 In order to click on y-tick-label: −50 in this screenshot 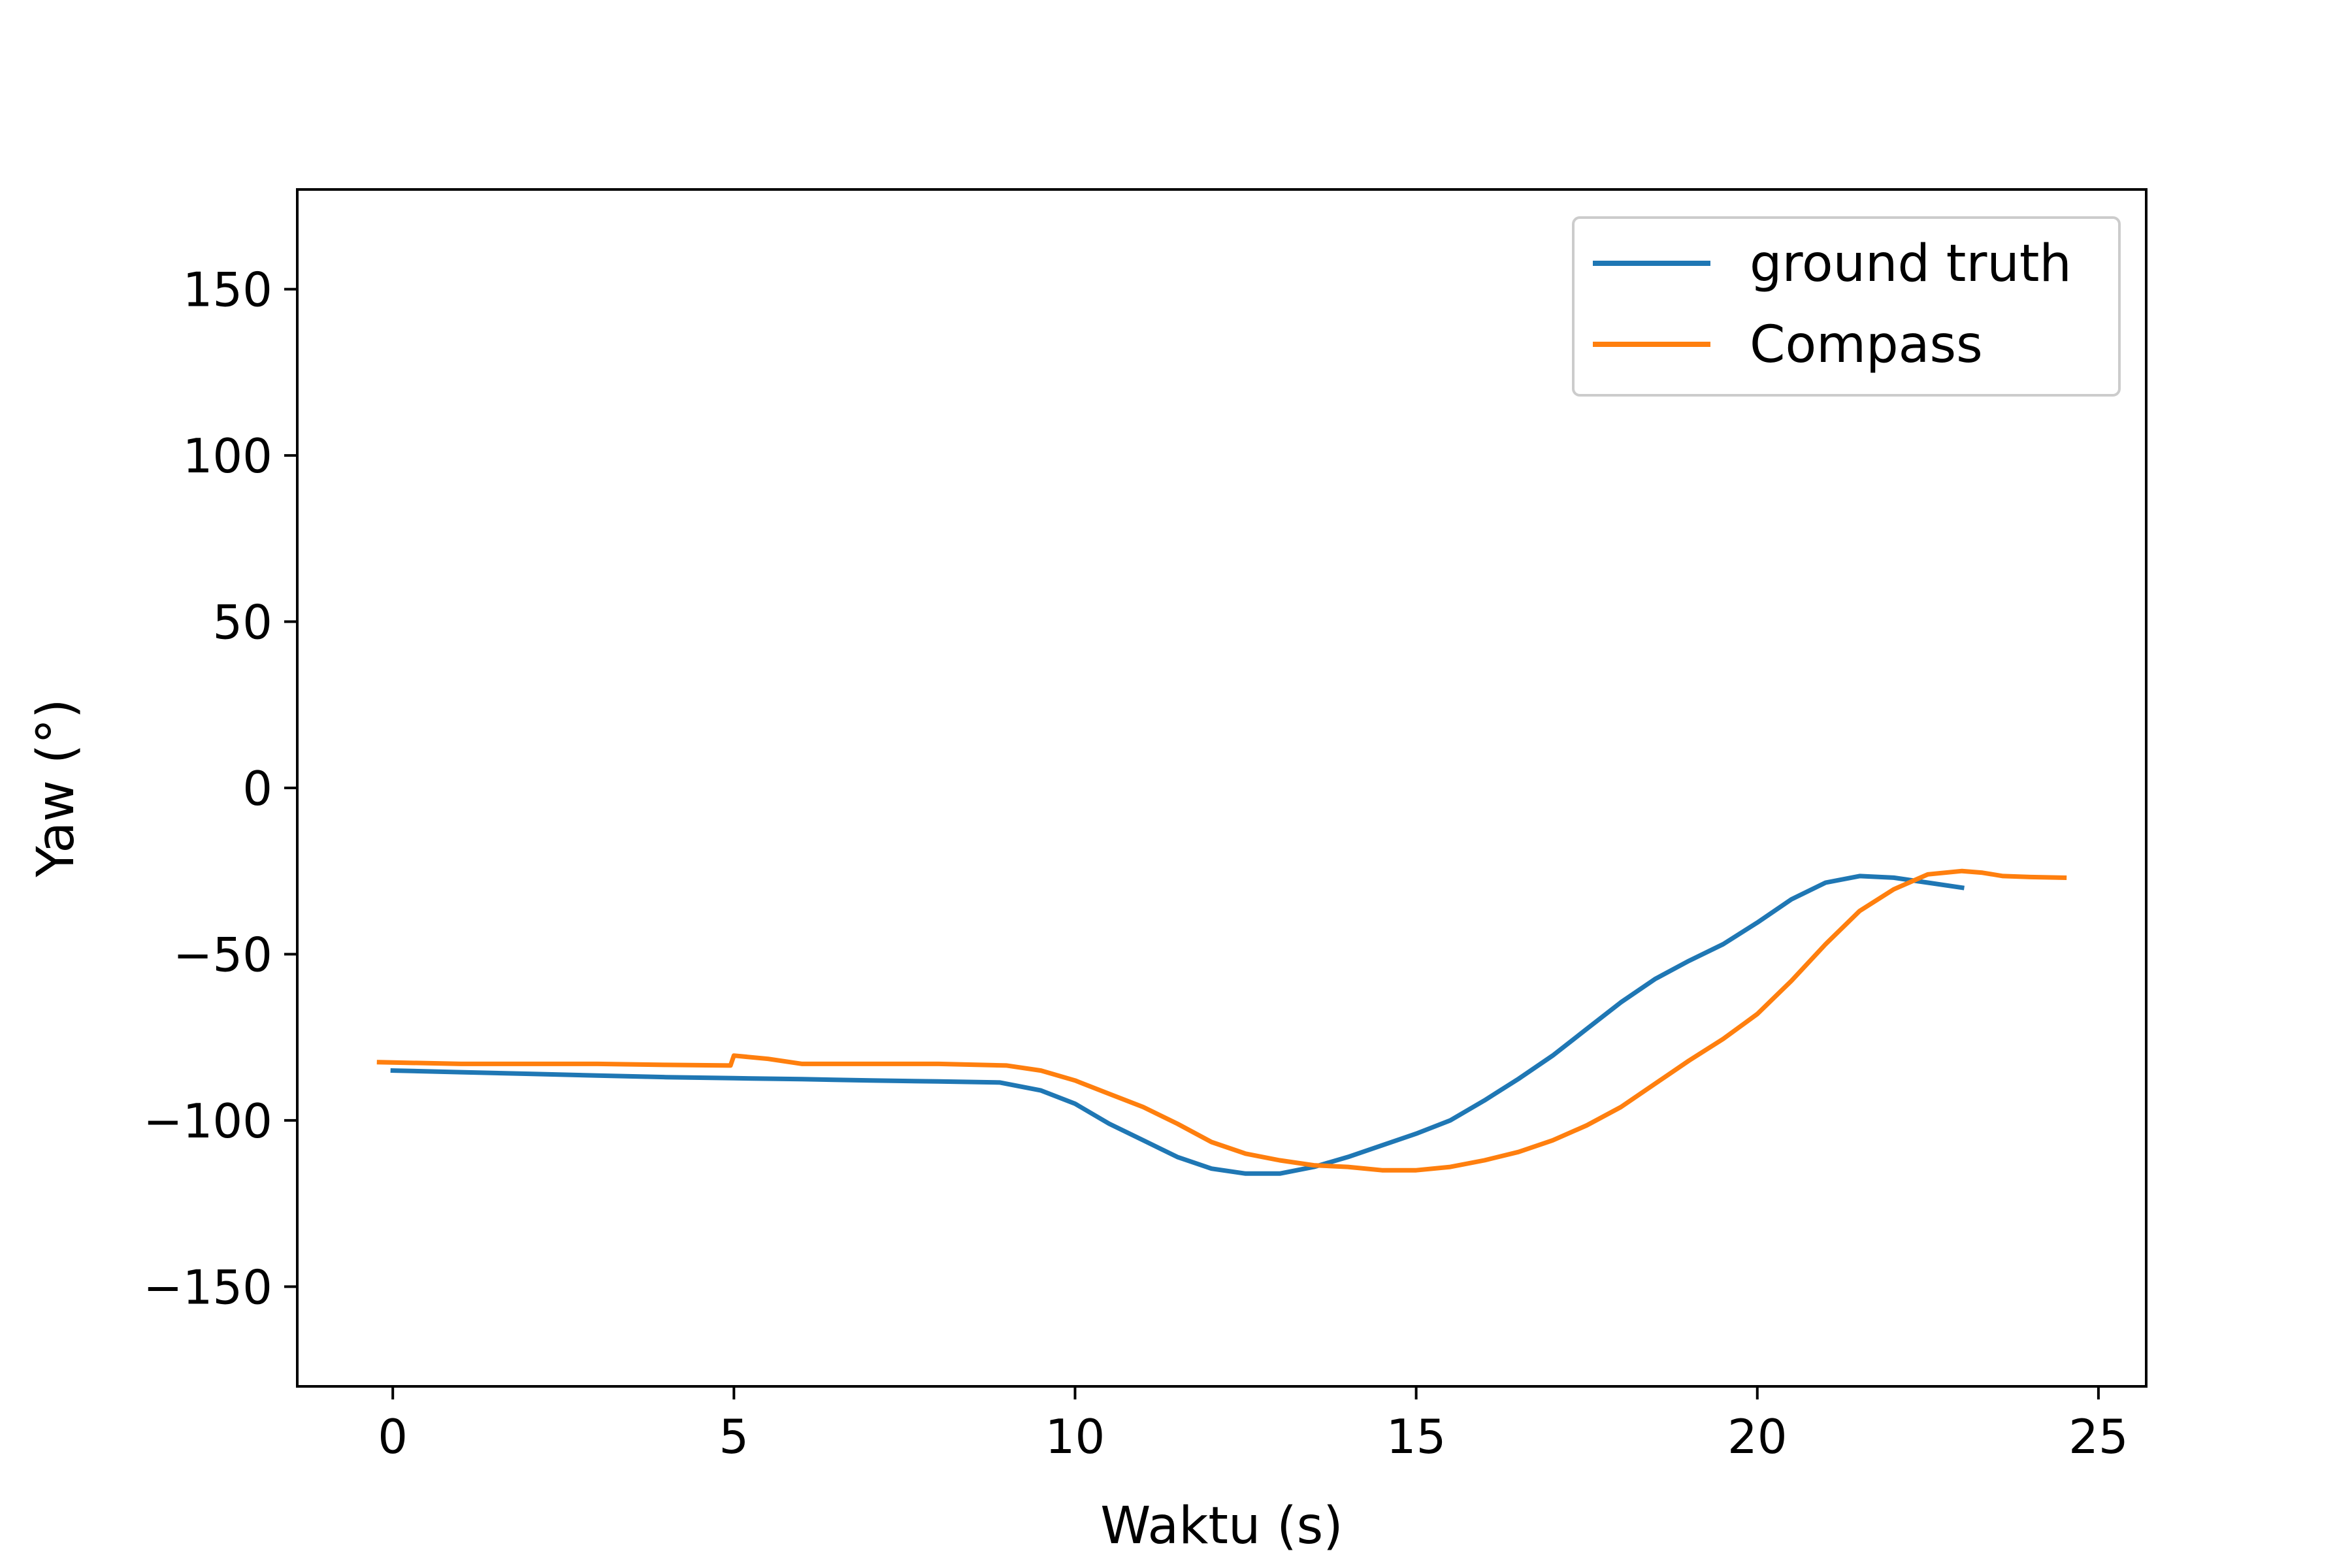, I will do `click(222, 954)`.